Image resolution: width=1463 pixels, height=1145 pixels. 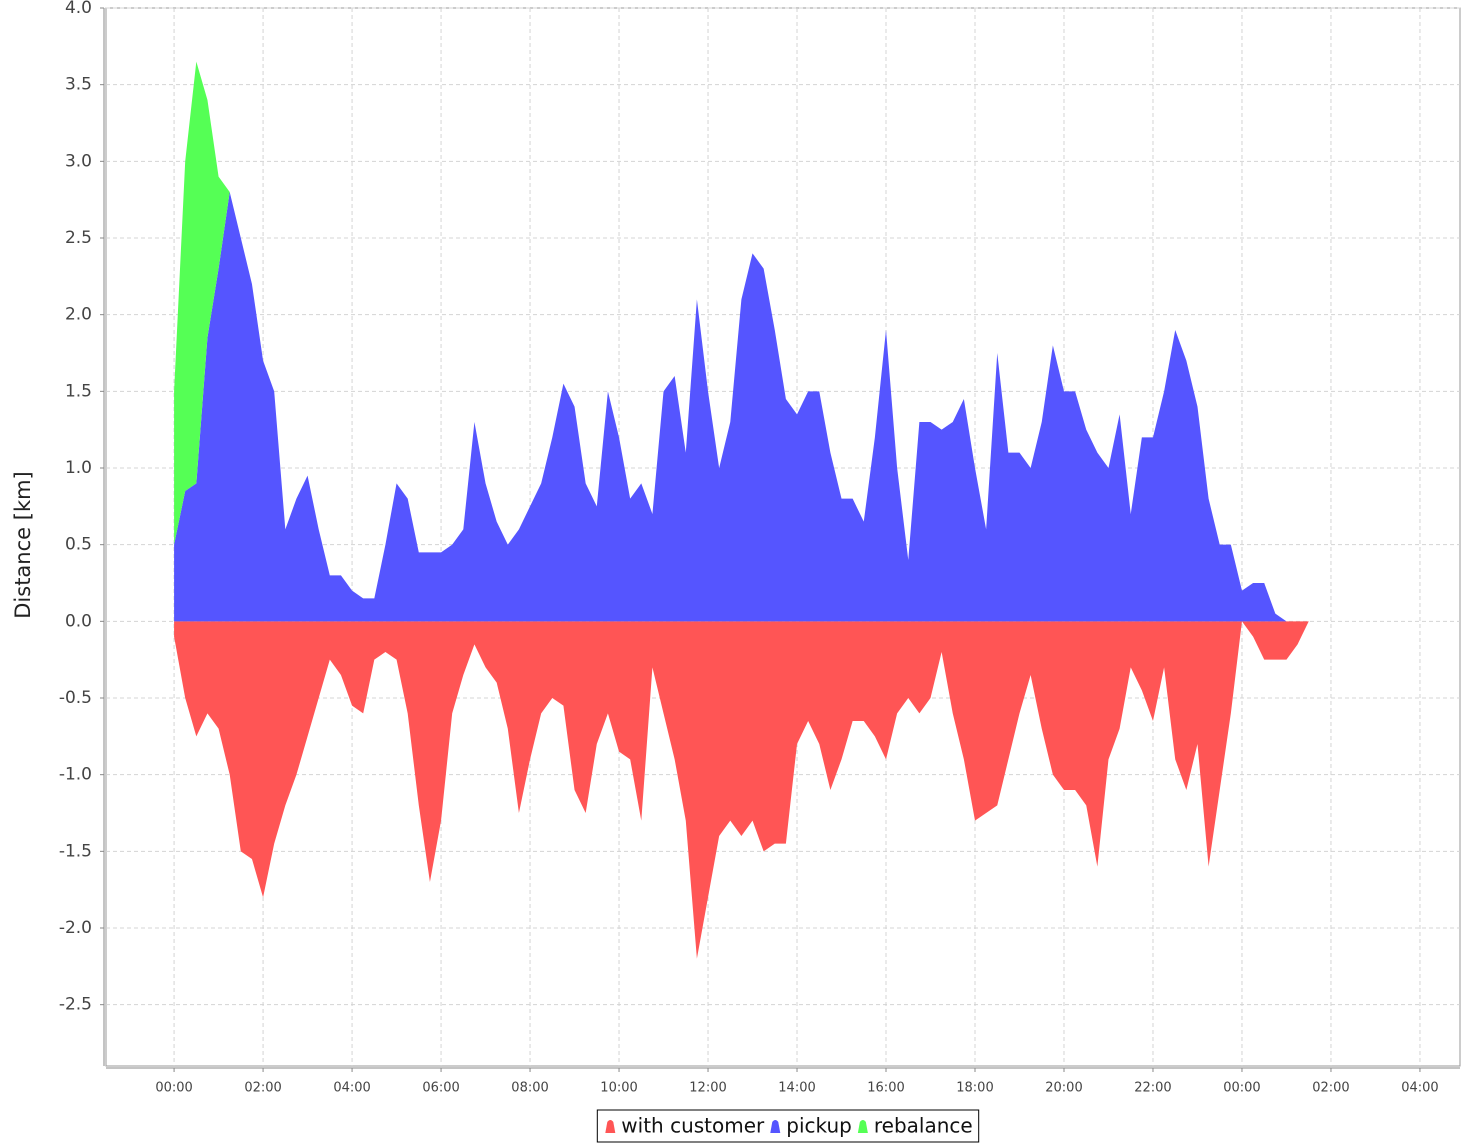 What do you see at coordinates (618, 1088) in the screenshot?
I see `x-tick-label: 10:00` at bounding box center [618, 1088].